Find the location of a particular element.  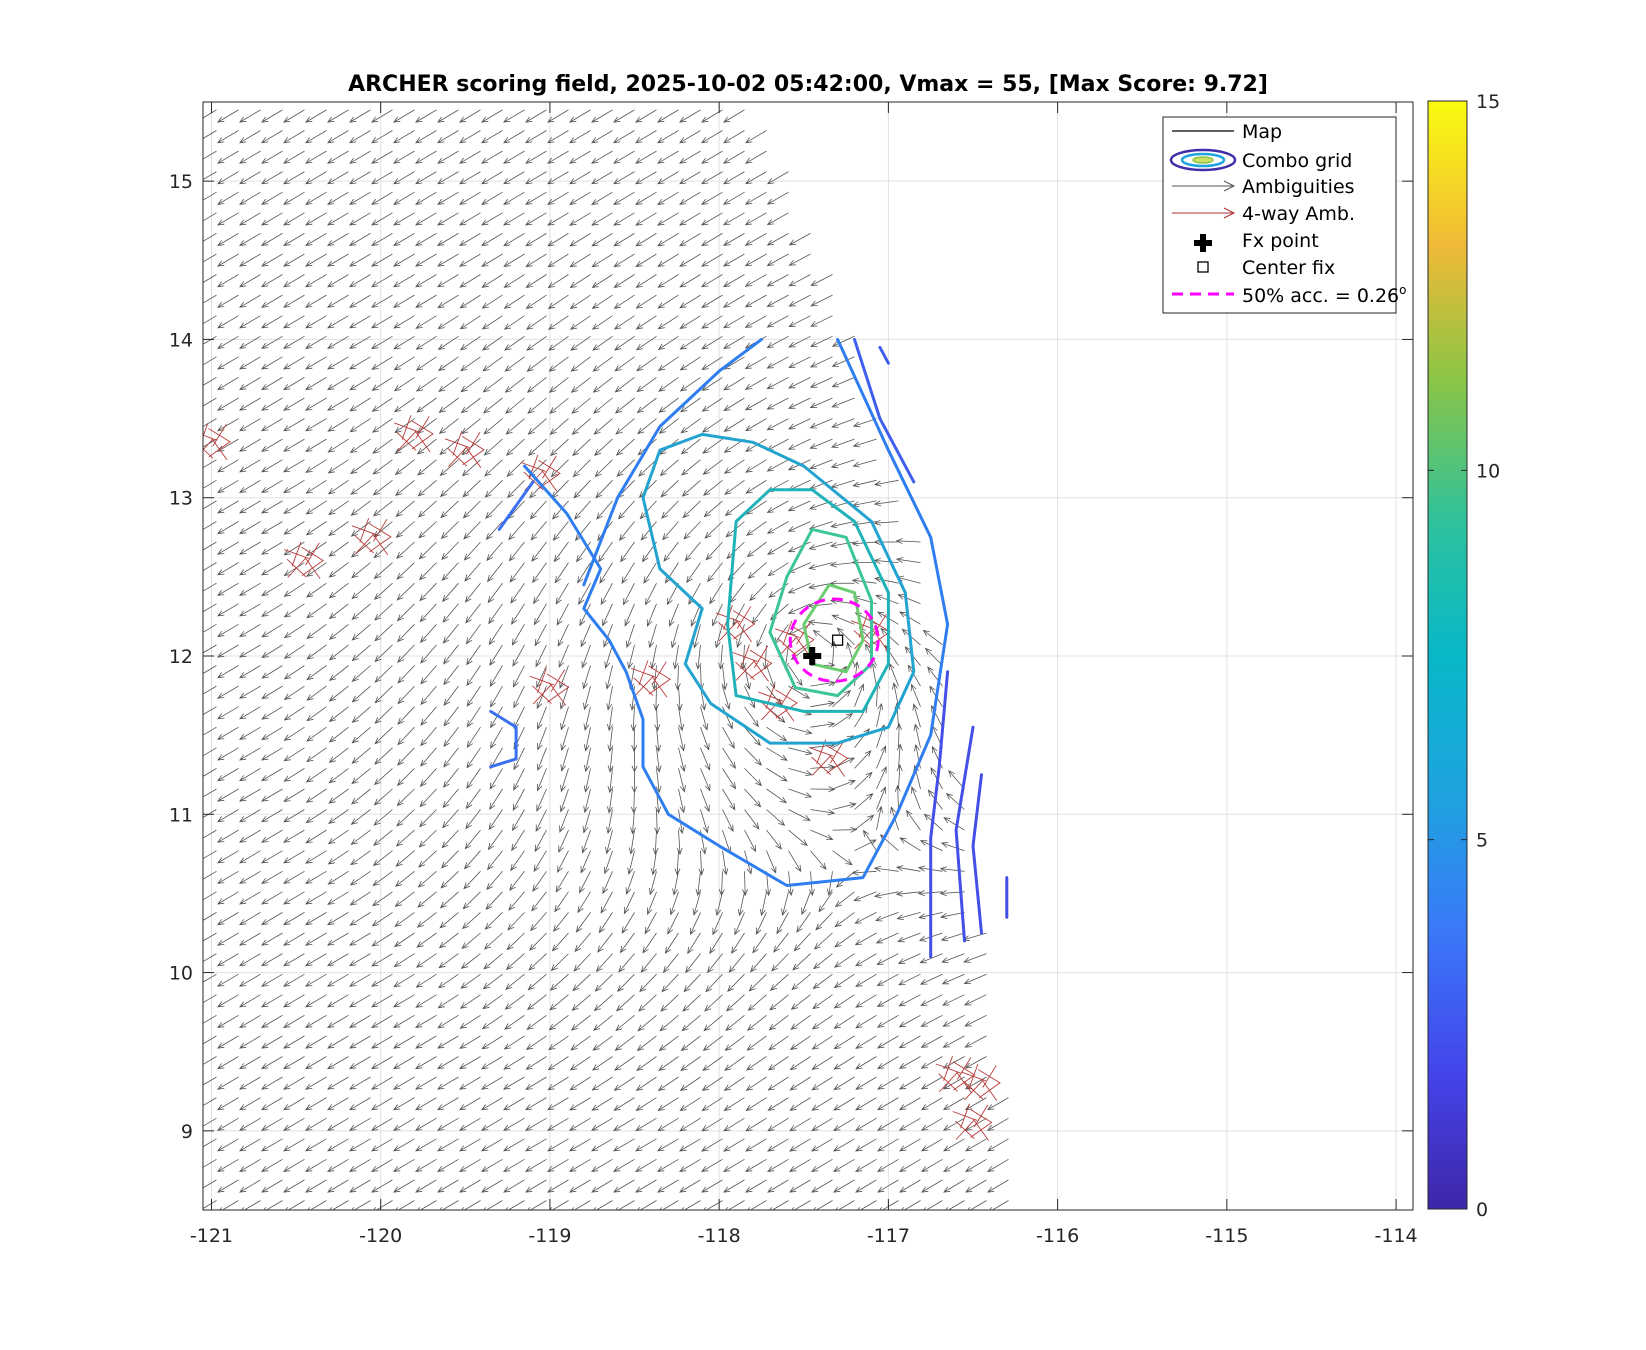

legend-center-label: Center fix is located at coordinates (1288, 268).